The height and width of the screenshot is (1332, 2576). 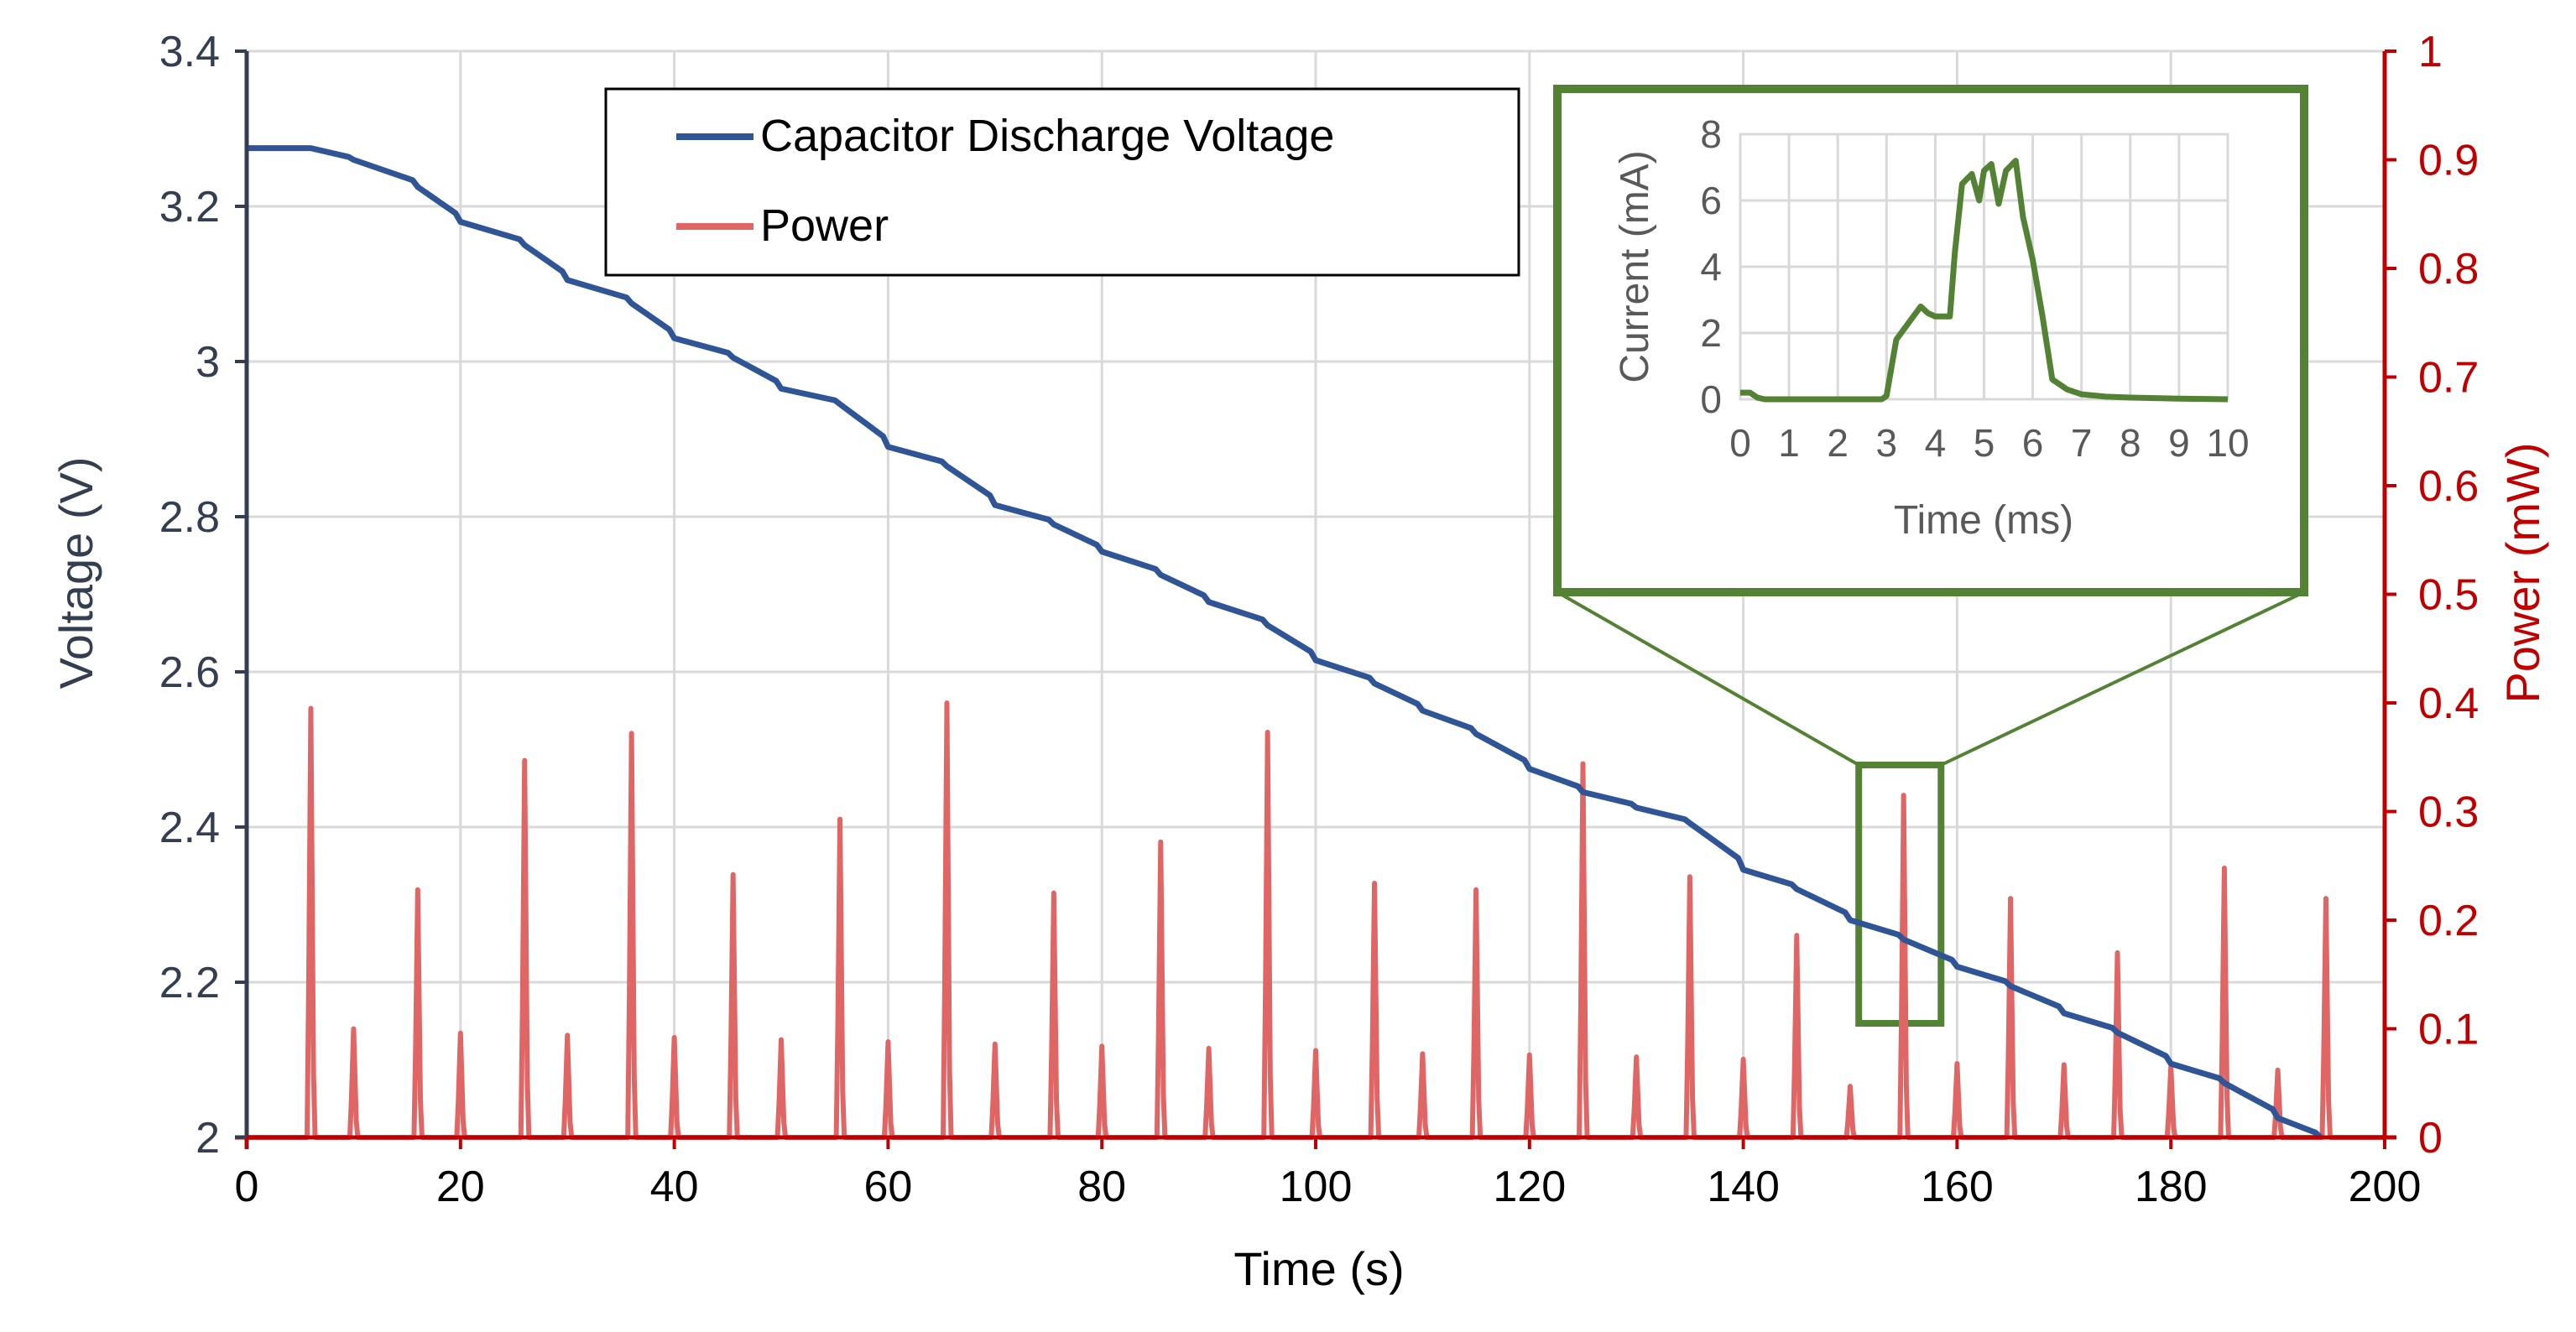 What do you see at coordinates (2522, 572) in the screenshot?
I see `y2-axis-title: Power (mW)` at bounding box center [2522, 572].